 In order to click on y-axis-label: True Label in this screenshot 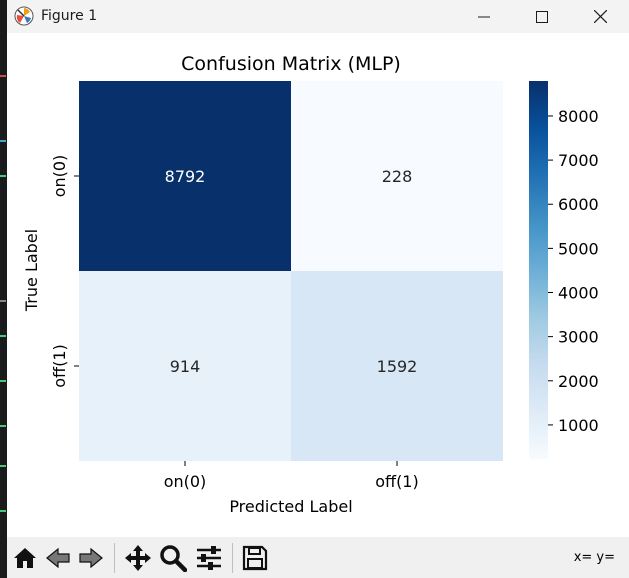, I will do `click(31, 270)`.